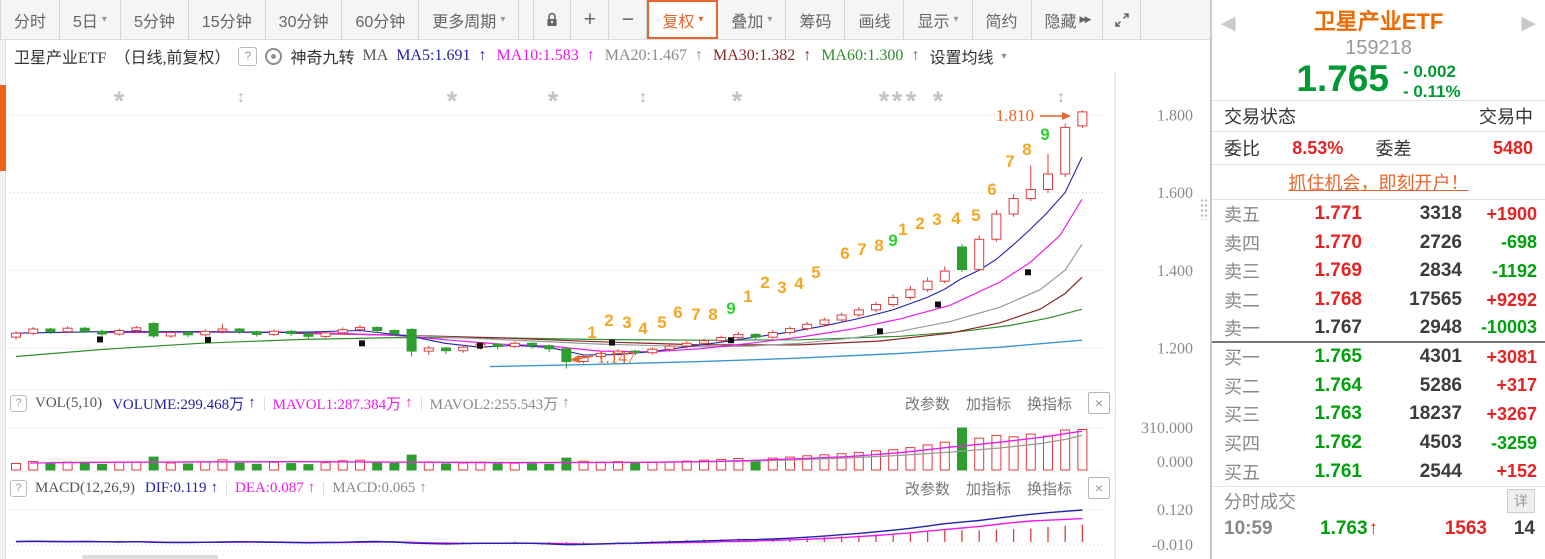  I want to click on price-level-label: 卖一, so click(1242, 328).